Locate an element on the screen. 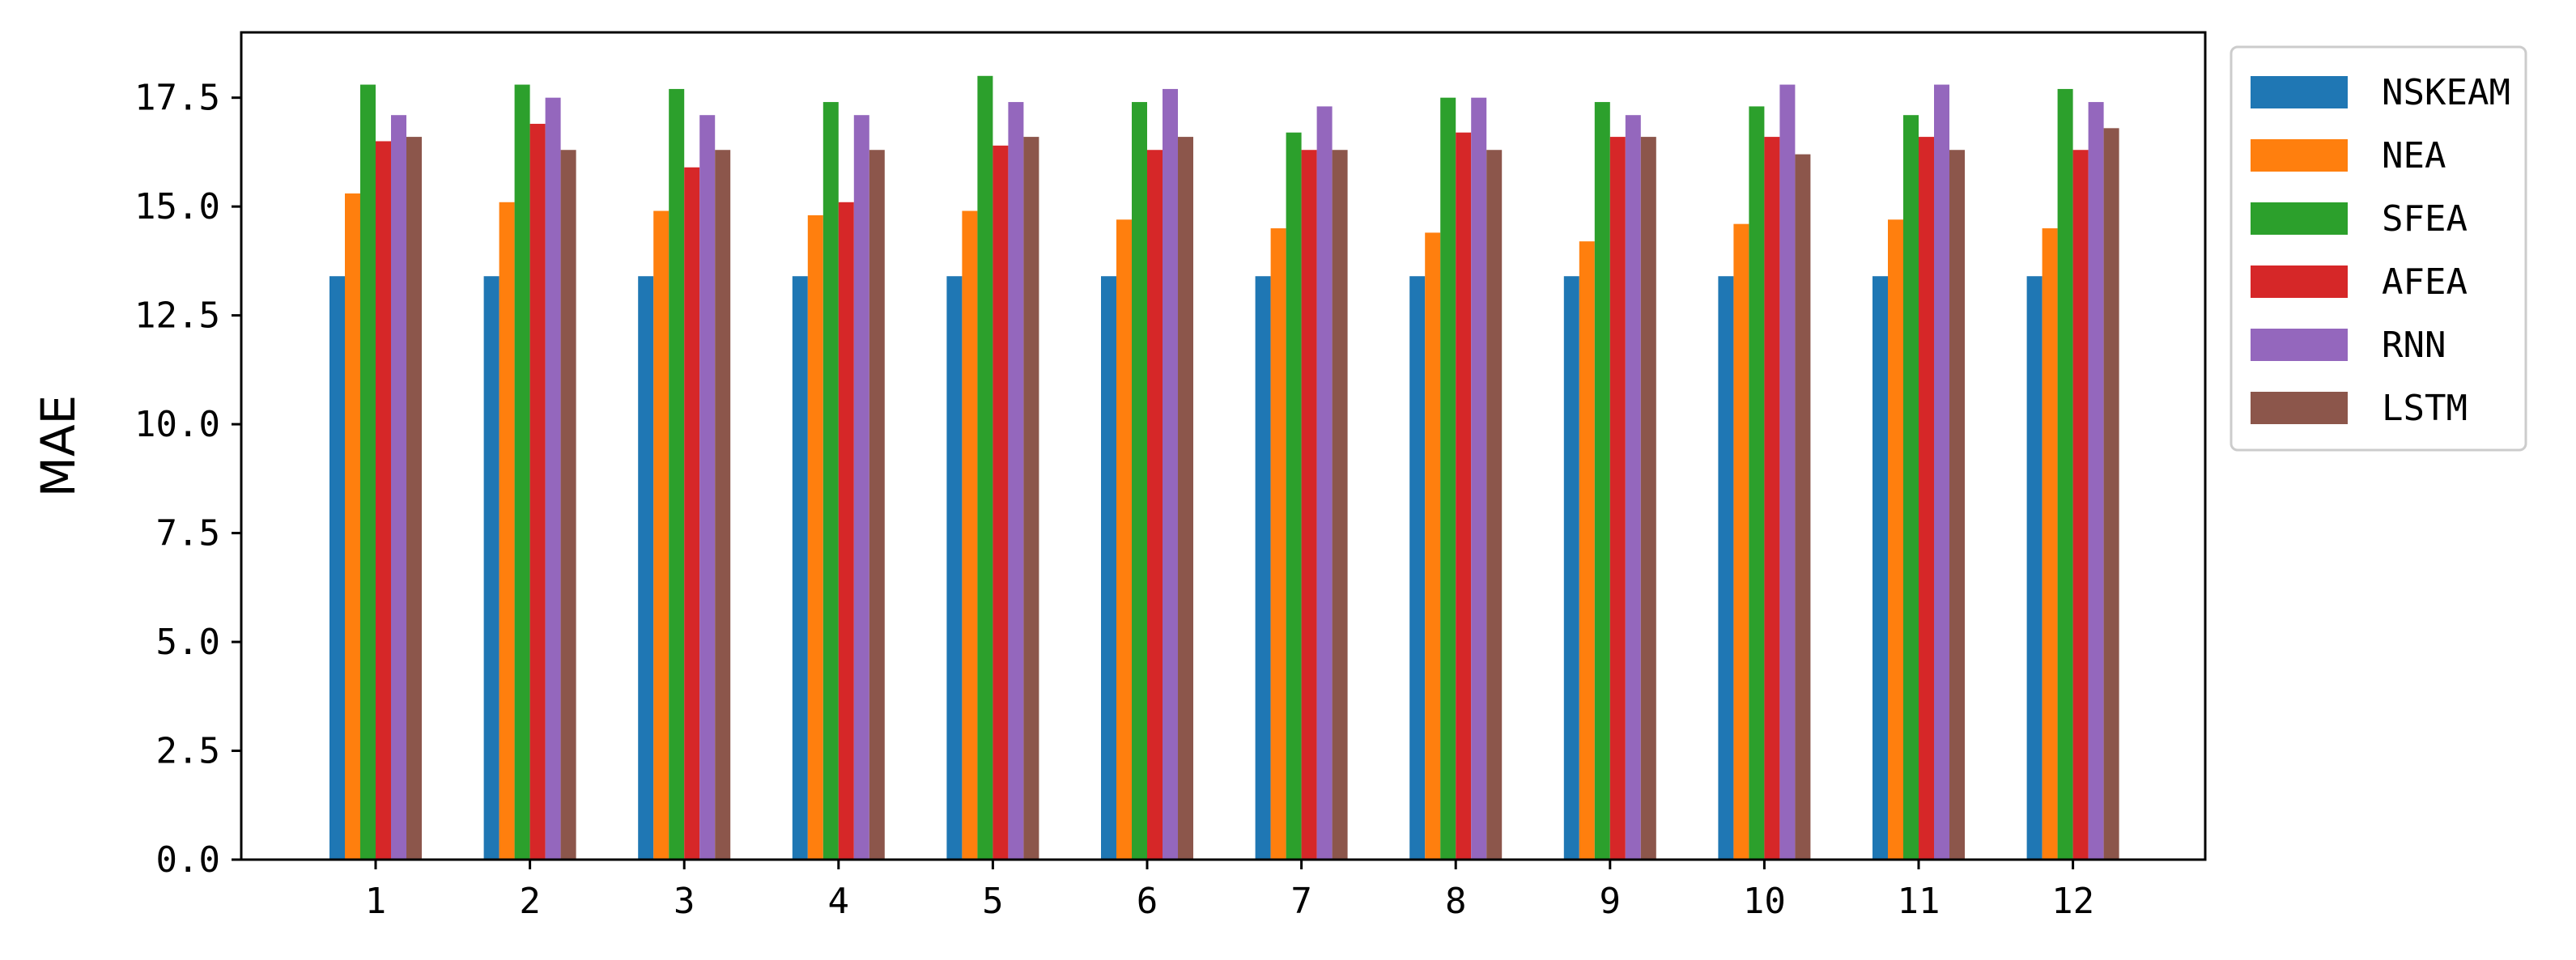  x-tick-label: 10 is located at coordinates (1765, 901).